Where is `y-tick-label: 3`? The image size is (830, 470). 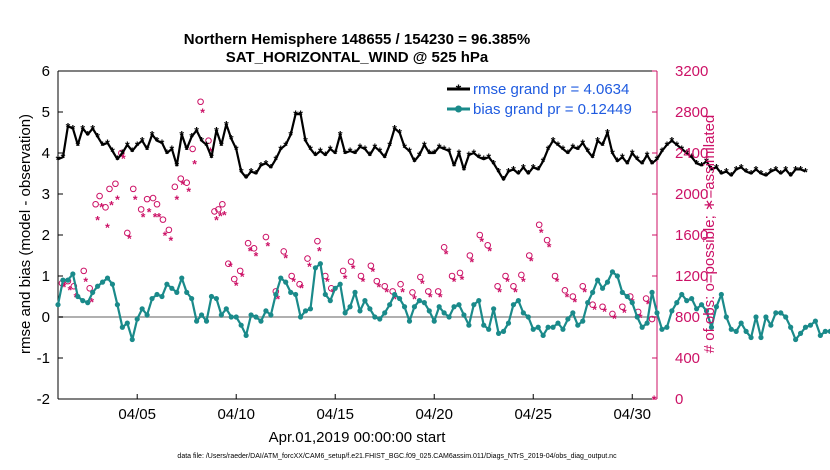 y-tick-label: 3 is located at coordinates (46, 194).